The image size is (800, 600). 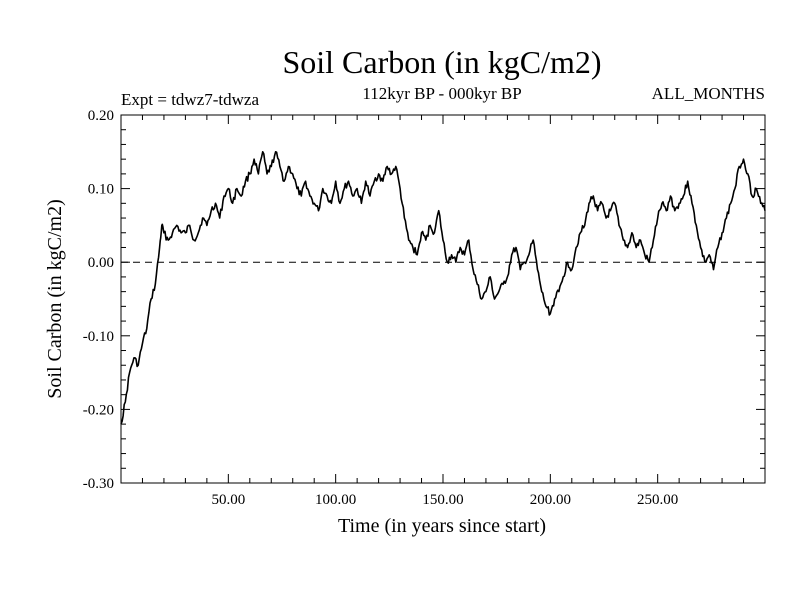 I want to click on y-tick-label: -0.30, so click(x=98, y=484).